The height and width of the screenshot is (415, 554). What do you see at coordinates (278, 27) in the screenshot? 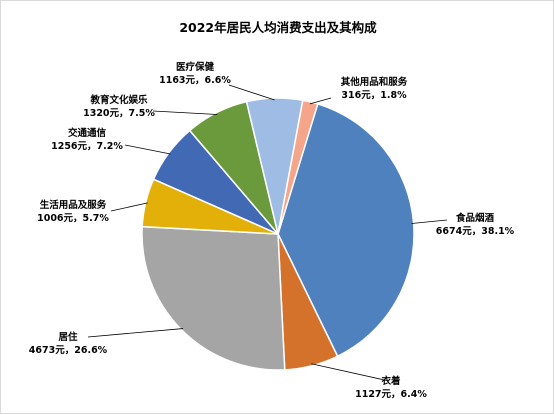
I see `chart-title: 2022年居民人均消费支出及其构成` at bounding box center [278, 27].